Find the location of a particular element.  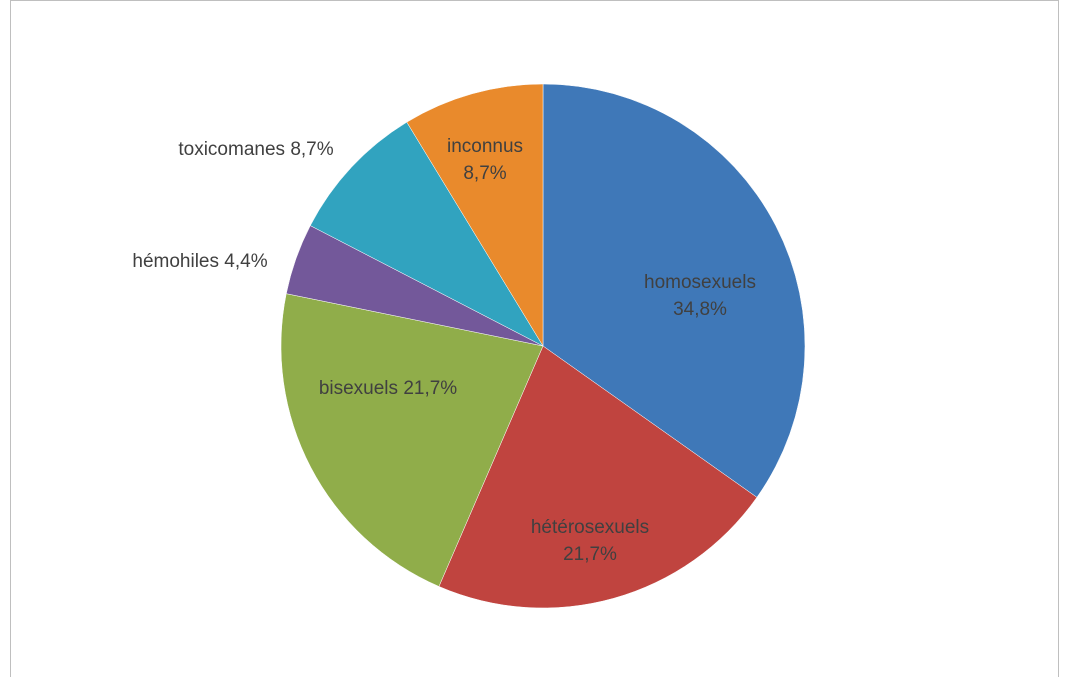

data-label: toxicomanes 8,7% is located at coordinates (255, 149).